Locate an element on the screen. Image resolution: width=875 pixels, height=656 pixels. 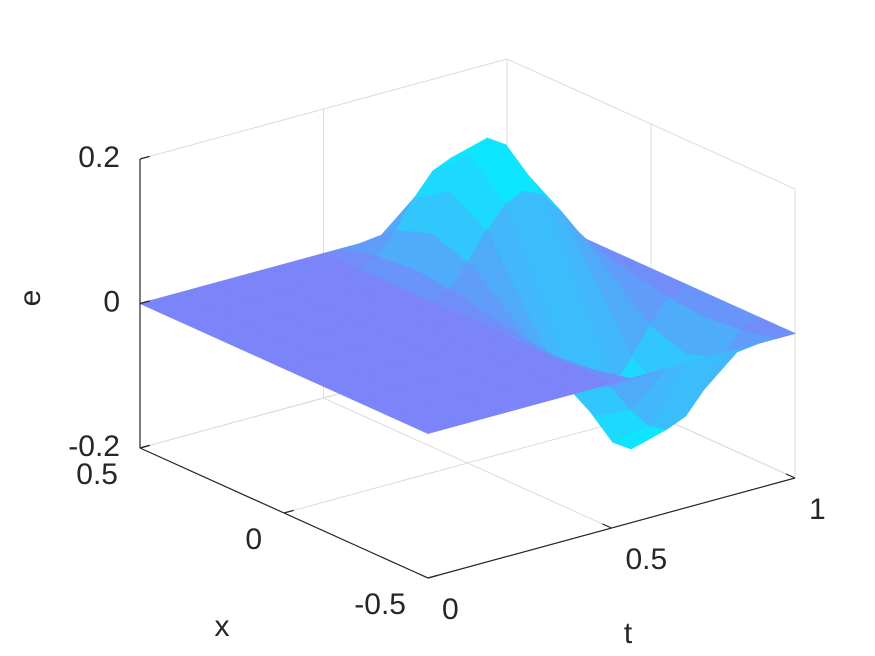
z-axis-label: e is located at coordinates (30, 298).